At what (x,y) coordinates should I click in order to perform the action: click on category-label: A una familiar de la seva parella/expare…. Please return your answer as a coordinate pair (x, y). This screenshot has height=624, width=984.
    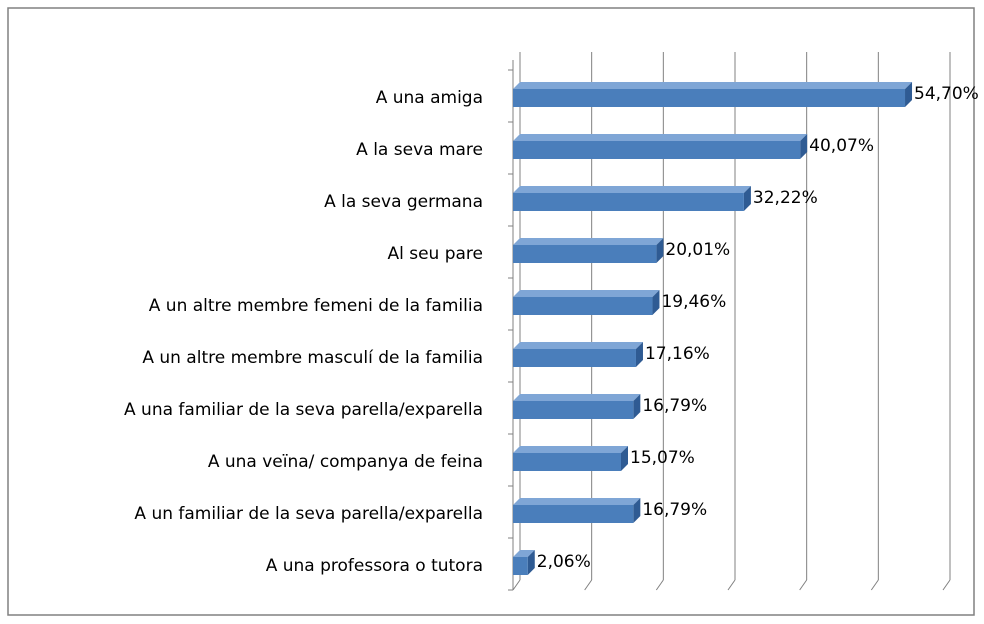
    Looking at the image, I should click on (303, 410).